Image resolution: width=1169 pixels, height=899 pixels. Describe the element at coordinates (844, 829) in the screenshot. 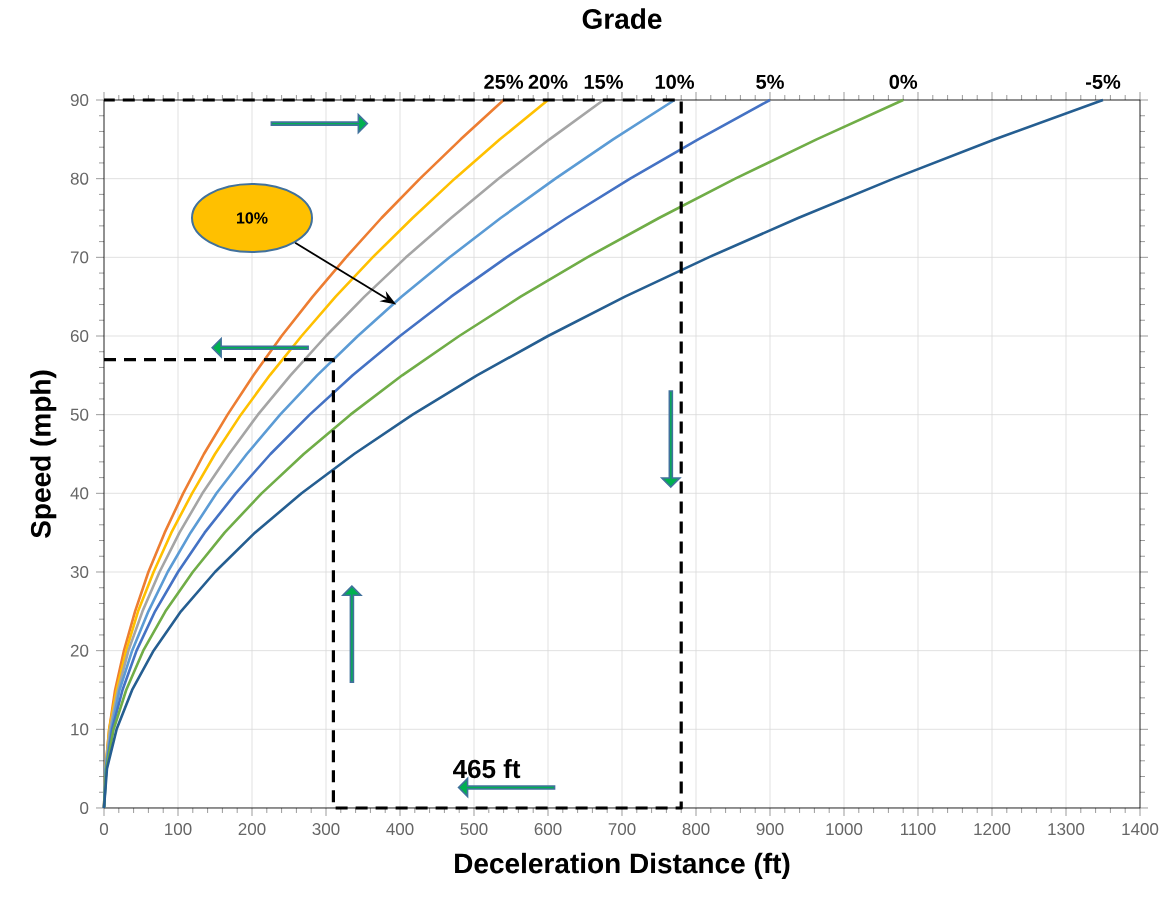

I see `x-tick-label: 1000` at that location.